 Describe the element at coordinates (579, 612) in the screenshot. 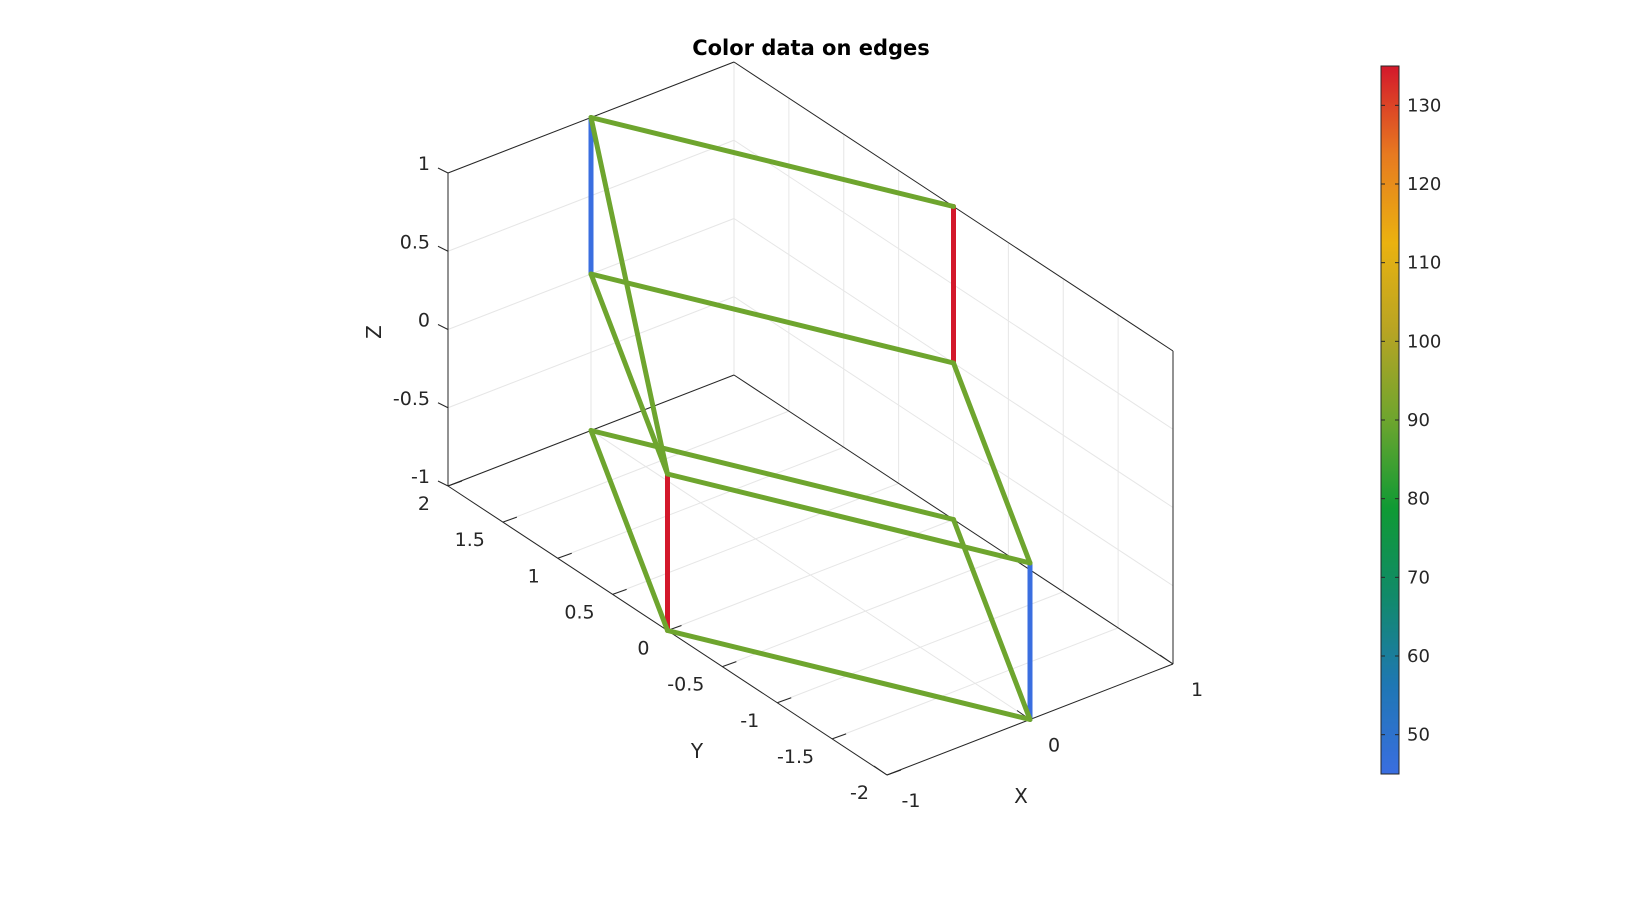

I see `y-tick-label: 0.5` at that location.